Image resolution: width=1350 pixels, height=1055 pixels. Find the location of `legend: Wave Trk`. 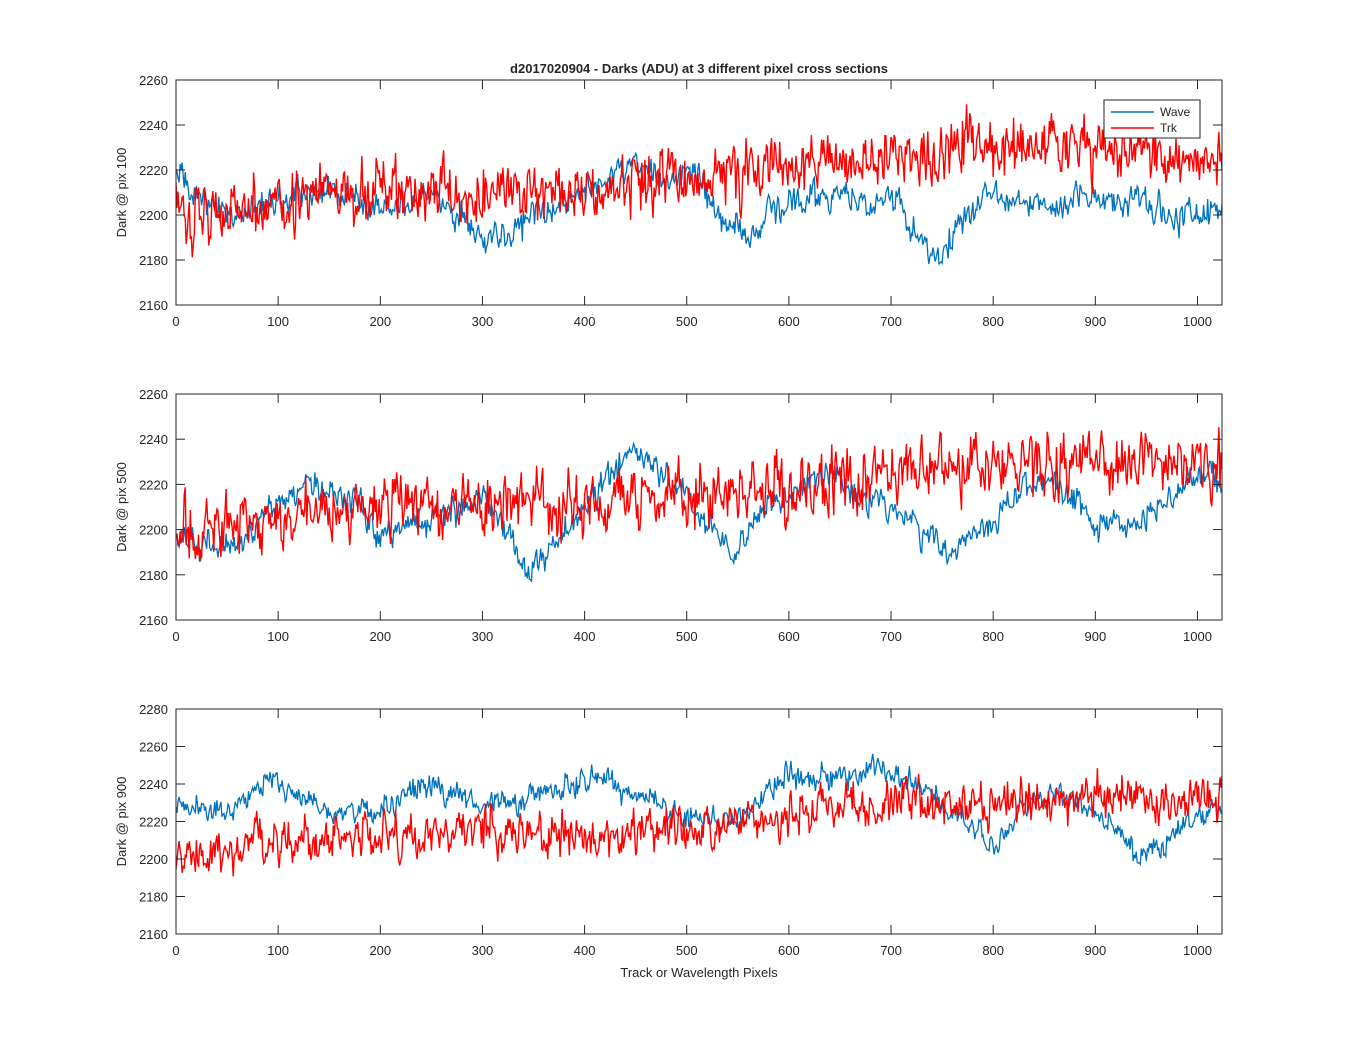

legend: Wave Trk is located at coordinates (1152, 119).